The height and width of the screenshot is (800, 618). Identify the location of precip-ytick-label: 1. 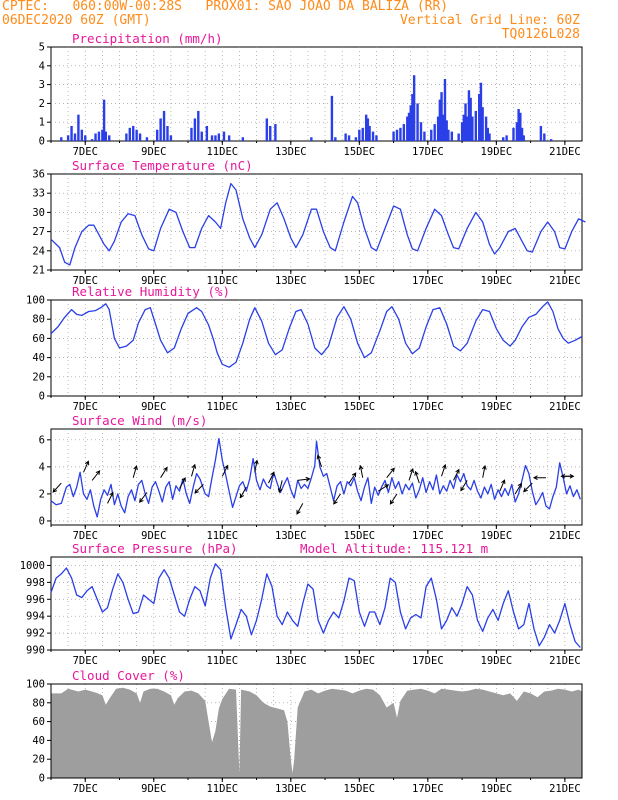
(42, 123).